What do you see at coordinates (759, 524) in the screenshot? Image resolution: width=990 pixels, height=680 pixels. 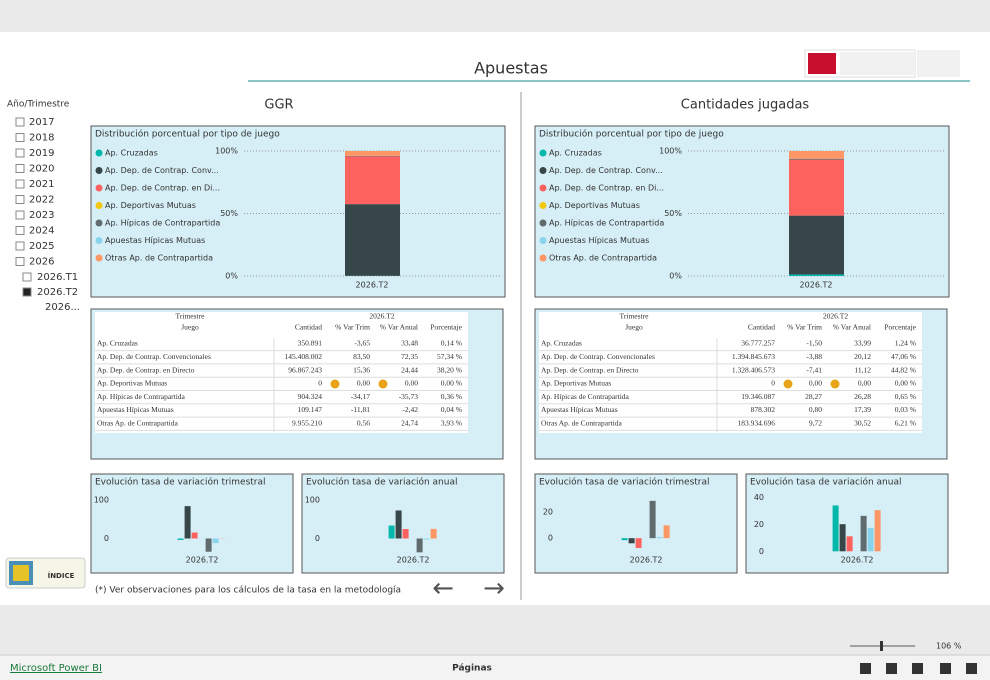 I see `y-tick-label: 20` at bounding box center [759, 524].